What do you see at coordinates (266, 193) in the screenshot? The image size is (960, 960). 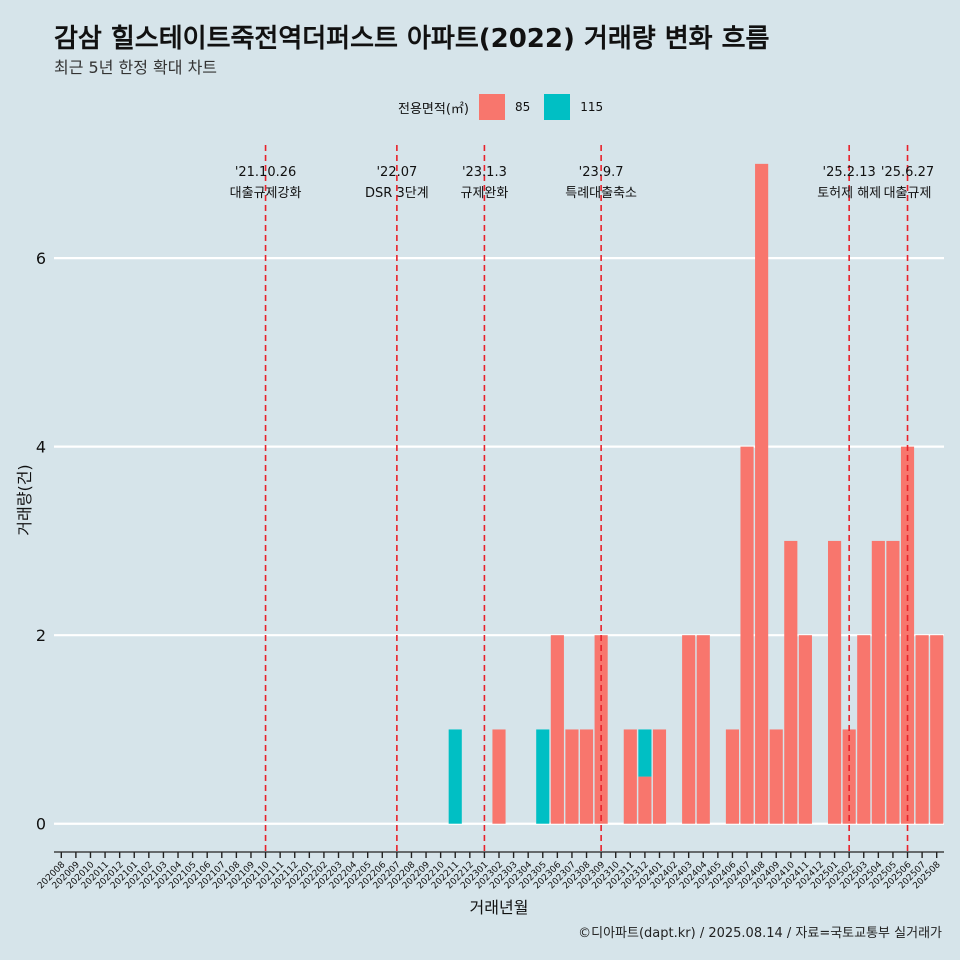 I see `event-name-label: 대출규제강화` at bounding box center [266, 193].